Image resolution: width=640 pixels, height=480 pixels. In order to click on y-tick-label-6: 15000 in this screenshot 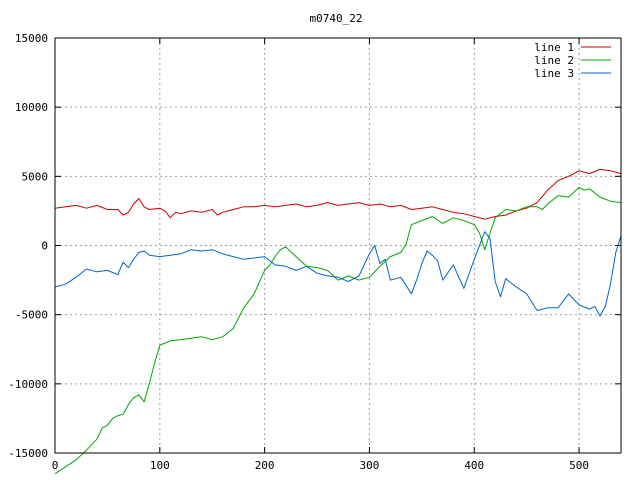, I will do `click(31, 38)`.